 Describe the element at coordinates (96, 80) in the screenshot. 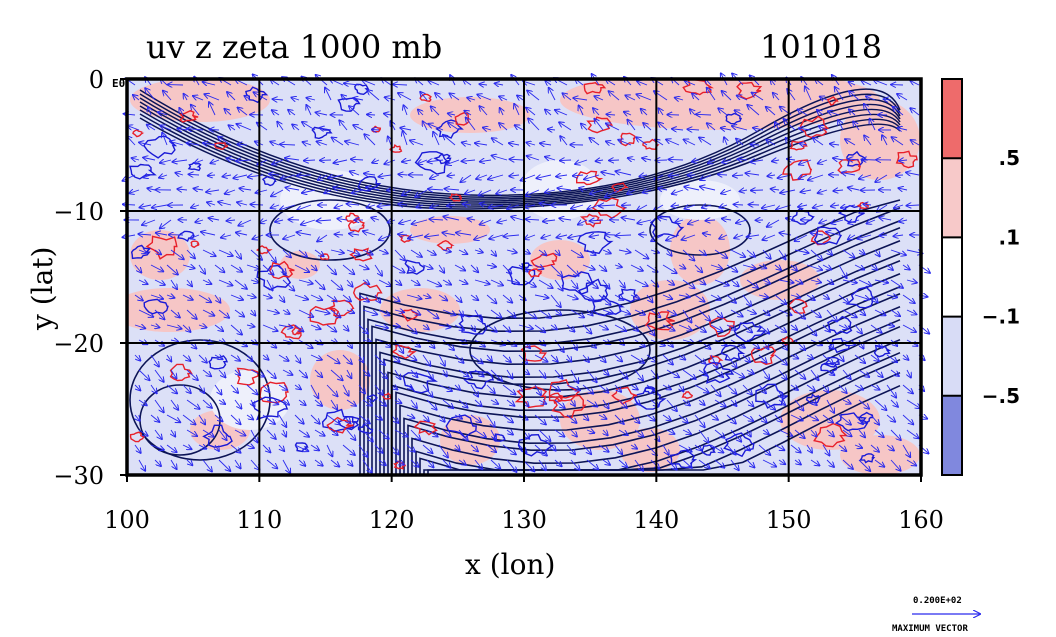

I see `y-tick-label: 0` at that location.